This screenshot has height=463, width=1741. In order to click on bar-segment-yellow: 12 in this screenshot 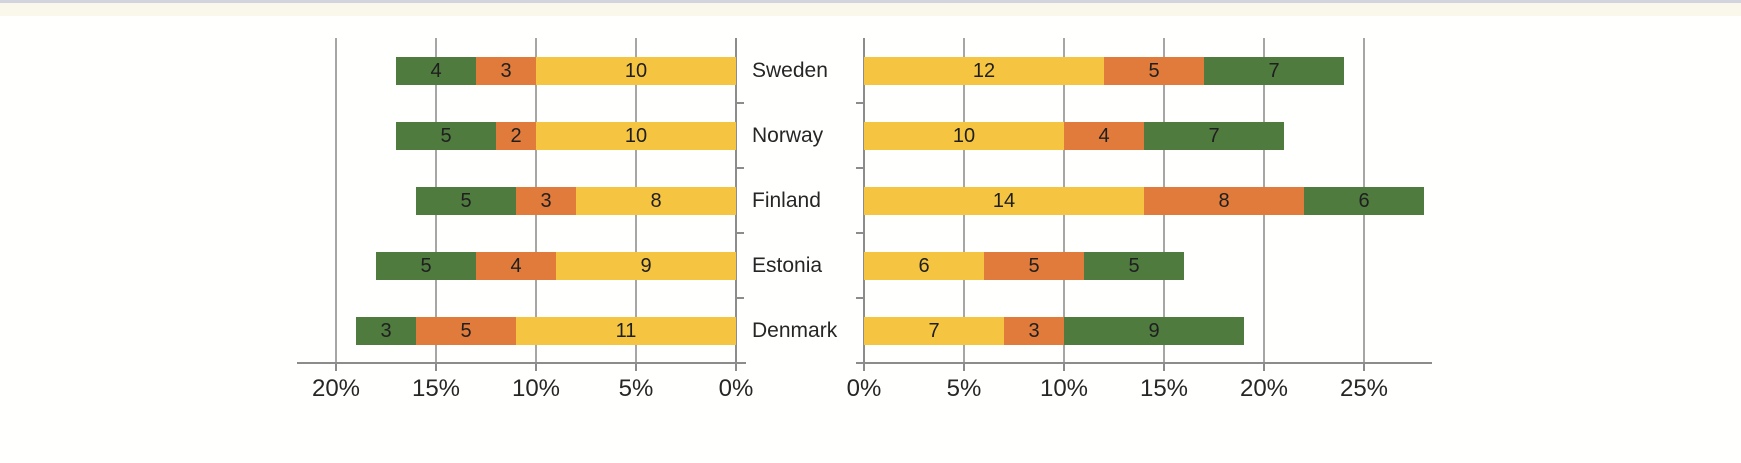, I will do `click(984, 71)`.